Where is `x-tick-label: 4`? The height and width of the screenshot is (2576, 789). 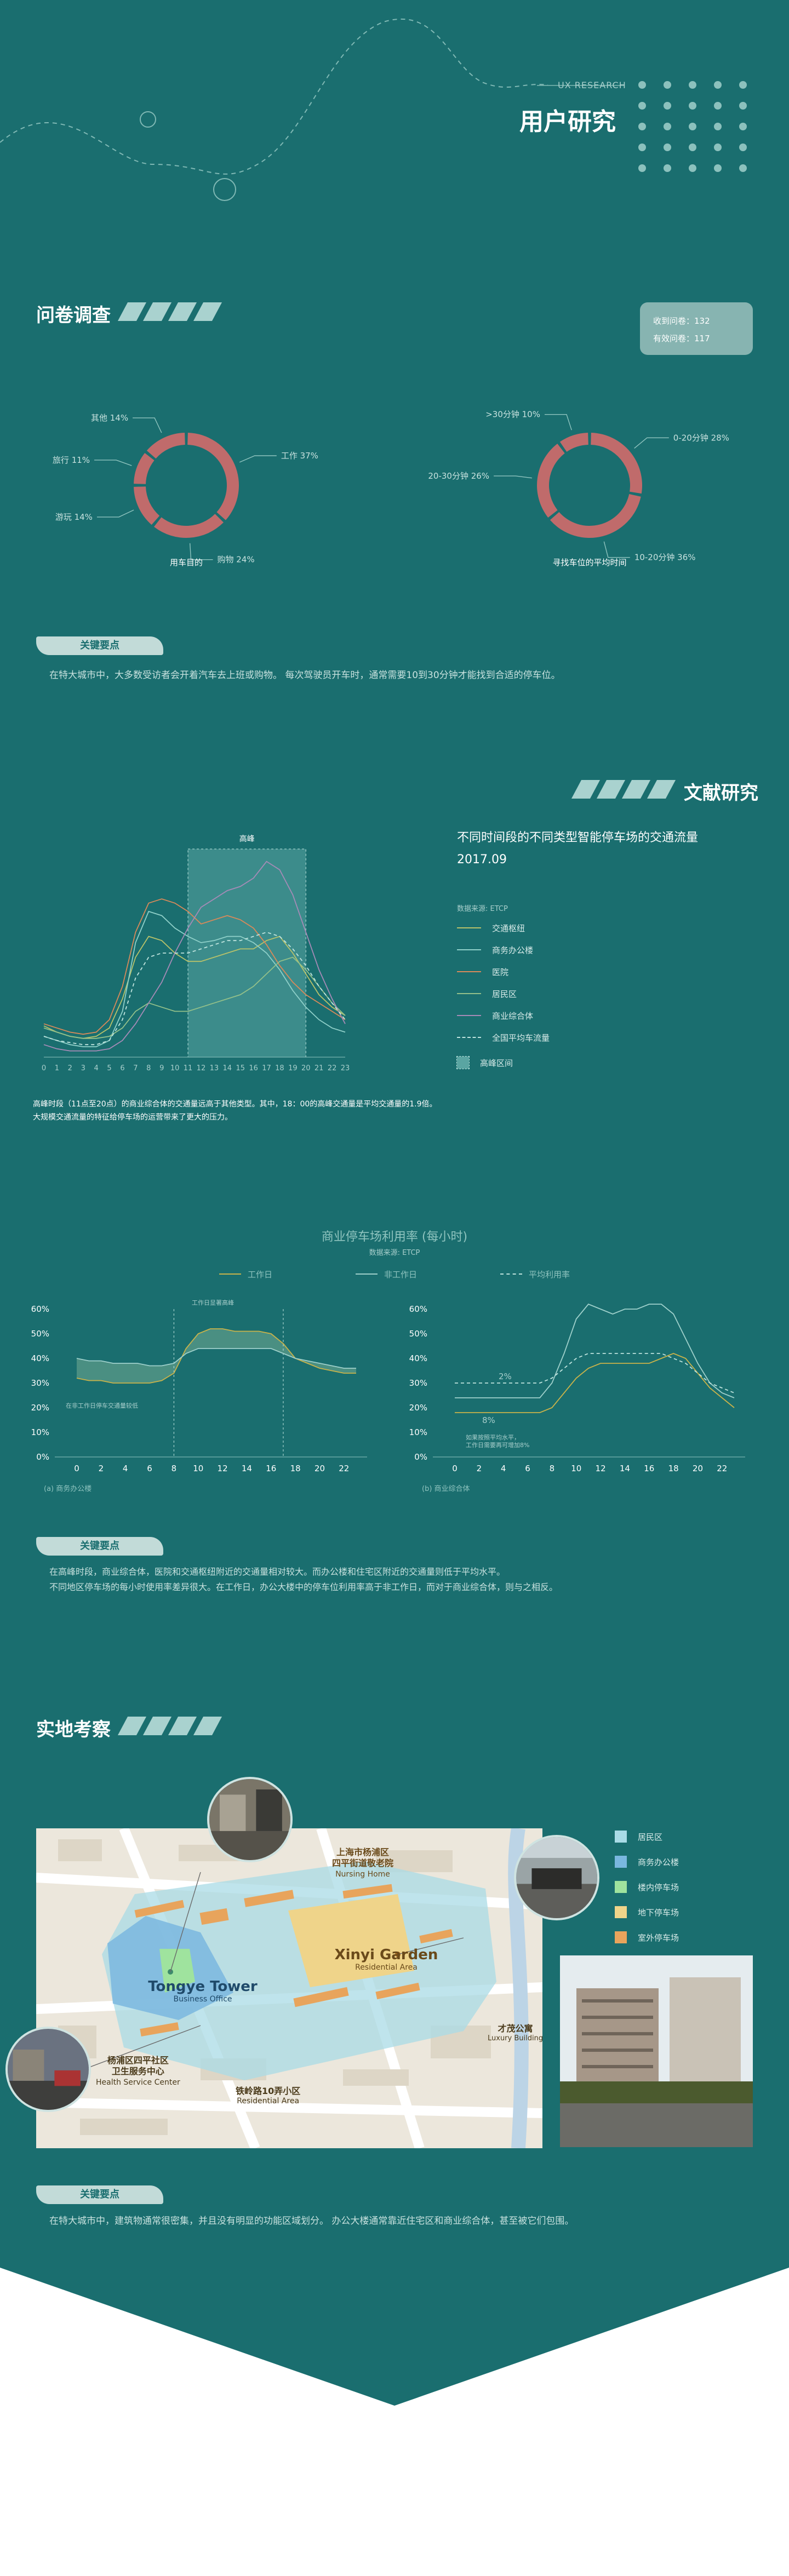
x-tick-label: 4 is located at coordinates (504, 1469).